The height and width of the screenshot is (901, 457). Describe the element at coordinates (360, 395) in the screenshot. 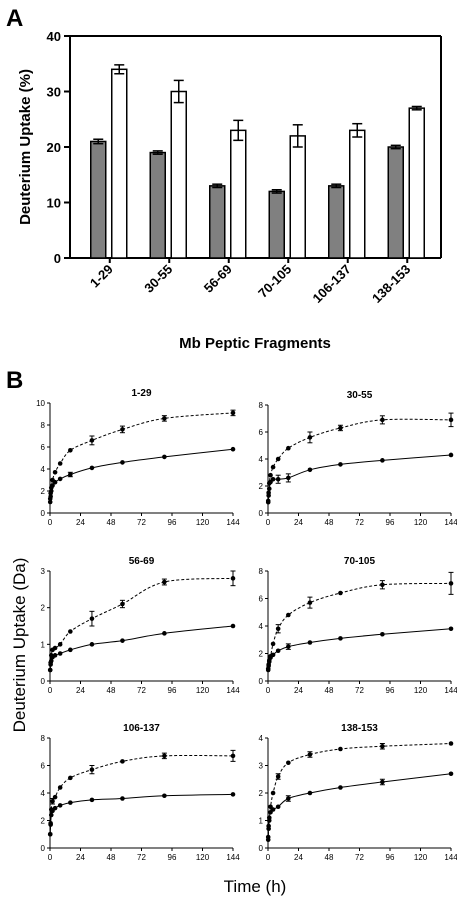

I see `subplot-title: 30-55` at that location.